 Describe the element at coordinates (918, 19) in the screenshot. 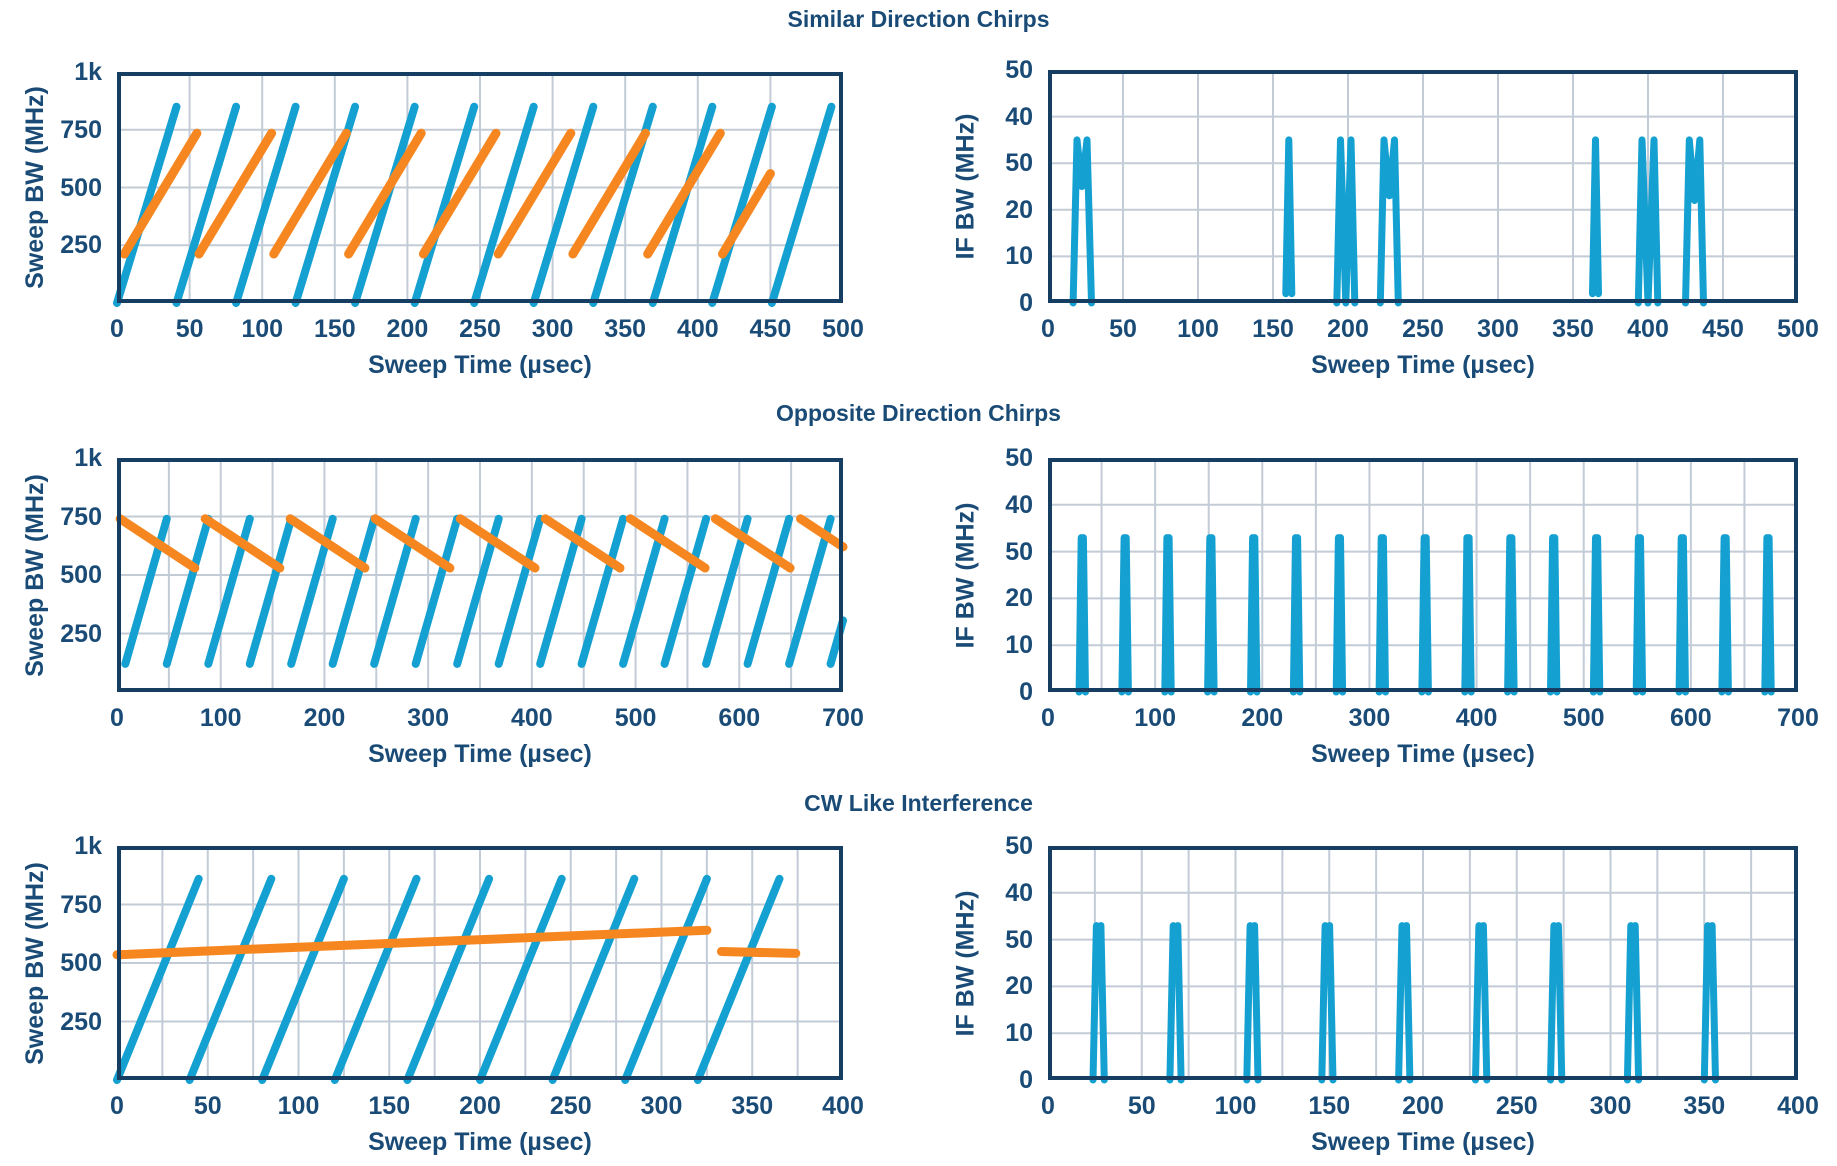

I see `row-title-similar-direction: Similar Direction Chirps` at that location.